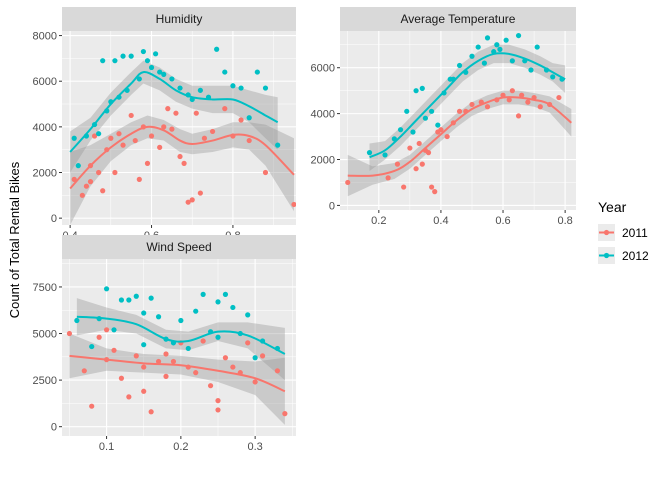 The width and height of the screenshot is (672, 480). What do you see at coordinates (323, 161) in the screenshot?
I see `y-tick-label: 2000` at bounding box center [323, 161].